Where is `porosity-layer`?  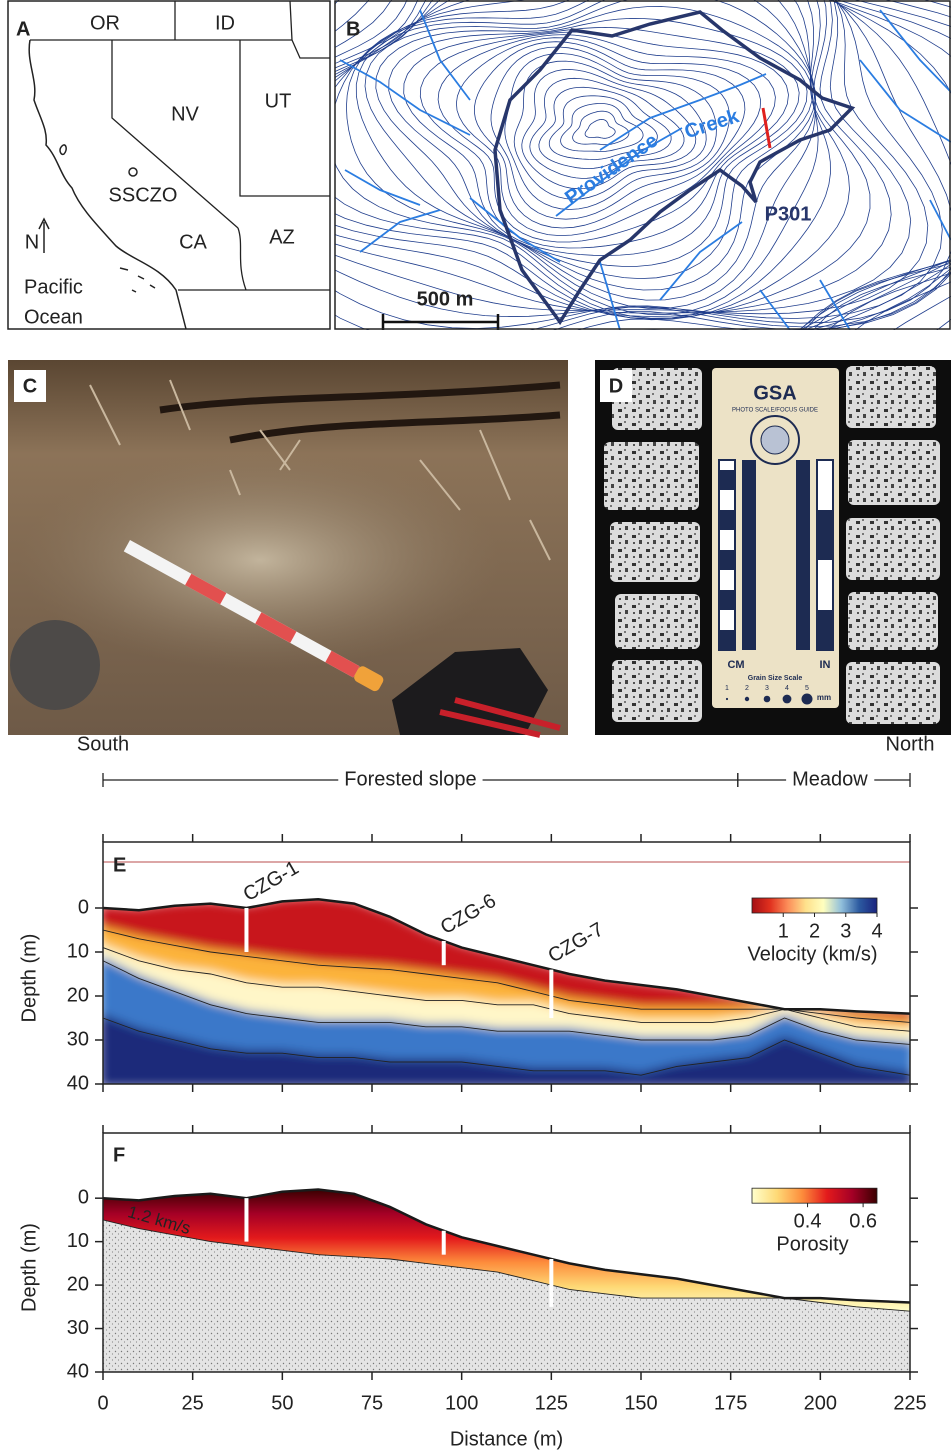
porosity-layer is located at coordinates (506, 1250).